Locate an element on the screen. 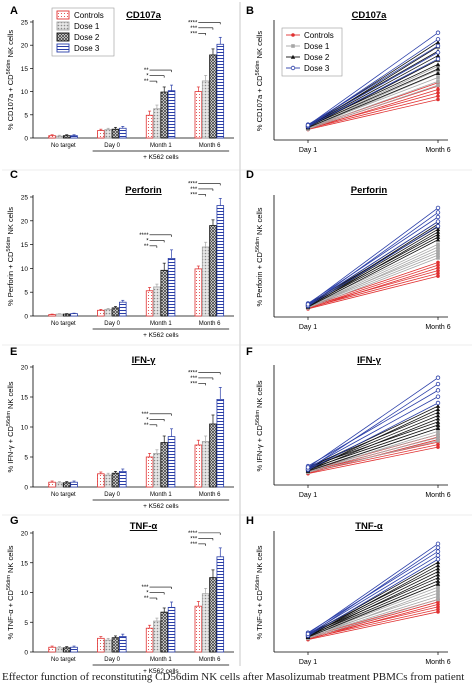 The height and width of the screenshot is (684, 474). panel-letter: H is located at coordinates (250, 521).